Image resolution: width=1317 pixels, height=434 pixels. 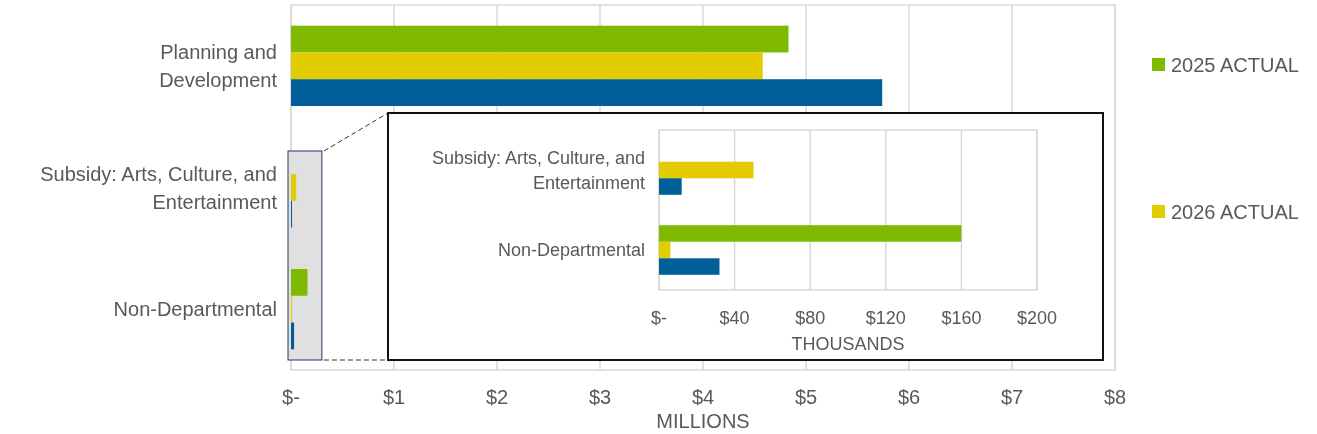 What do you see at coordinates (1037, 318) in the screenshot?
I see `x-tick-label: $200` at bounding box center [1037, 318].